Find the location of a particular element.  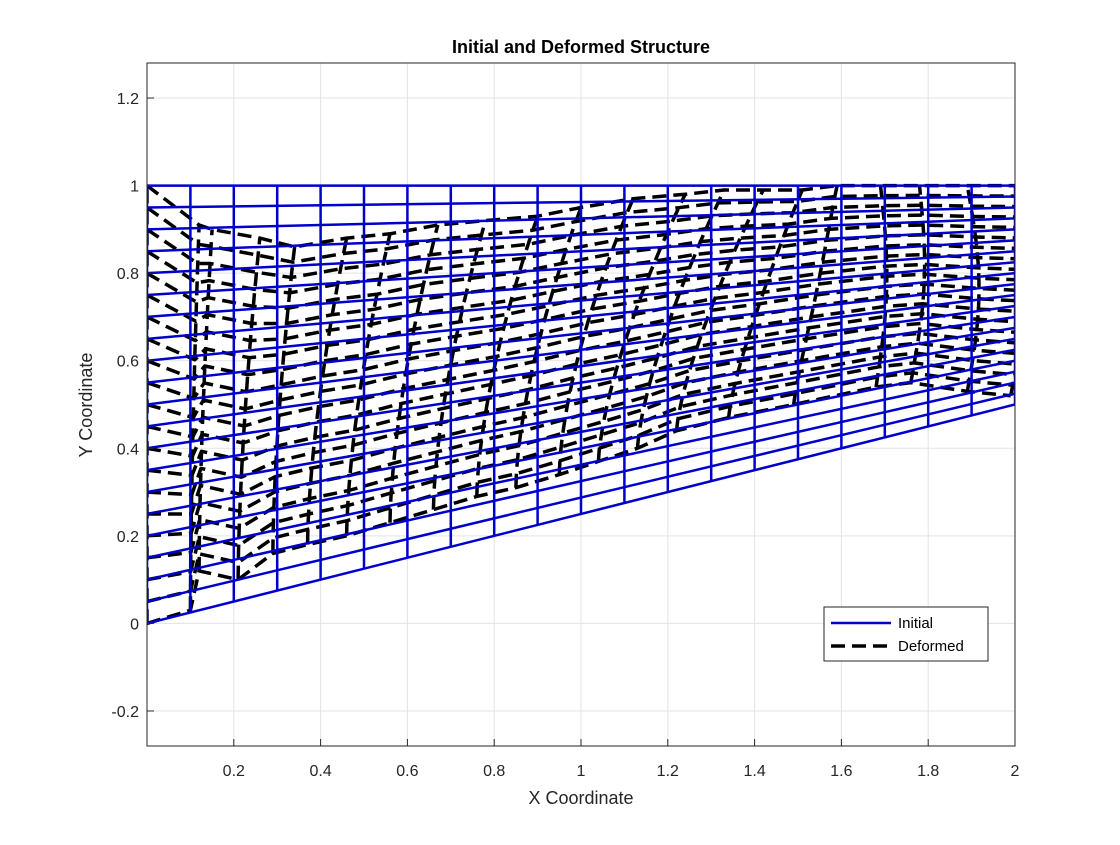

y-tick-label: 0 is located at coordinates (134, 624).